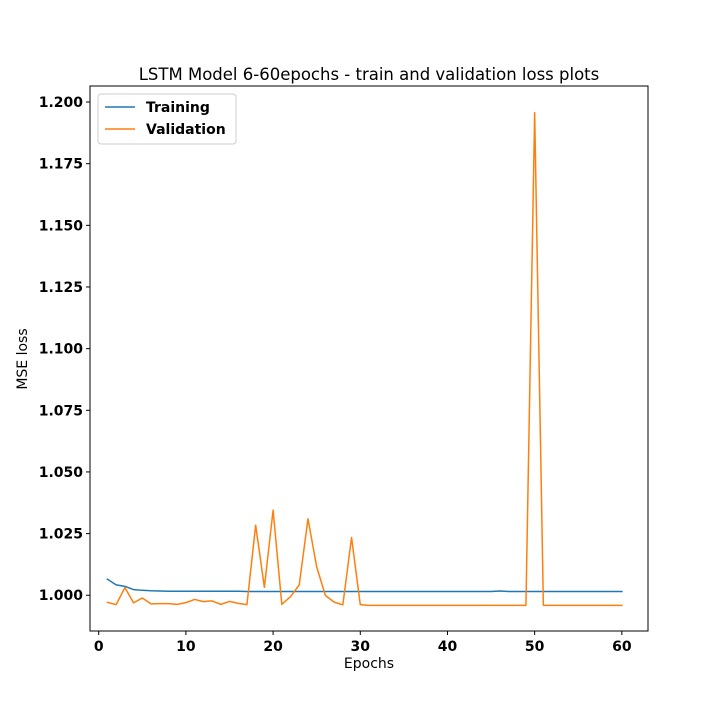  Describe the element at coordinates (99, 647) in the screenshot. I see `x-tick-label: 0` at that location.